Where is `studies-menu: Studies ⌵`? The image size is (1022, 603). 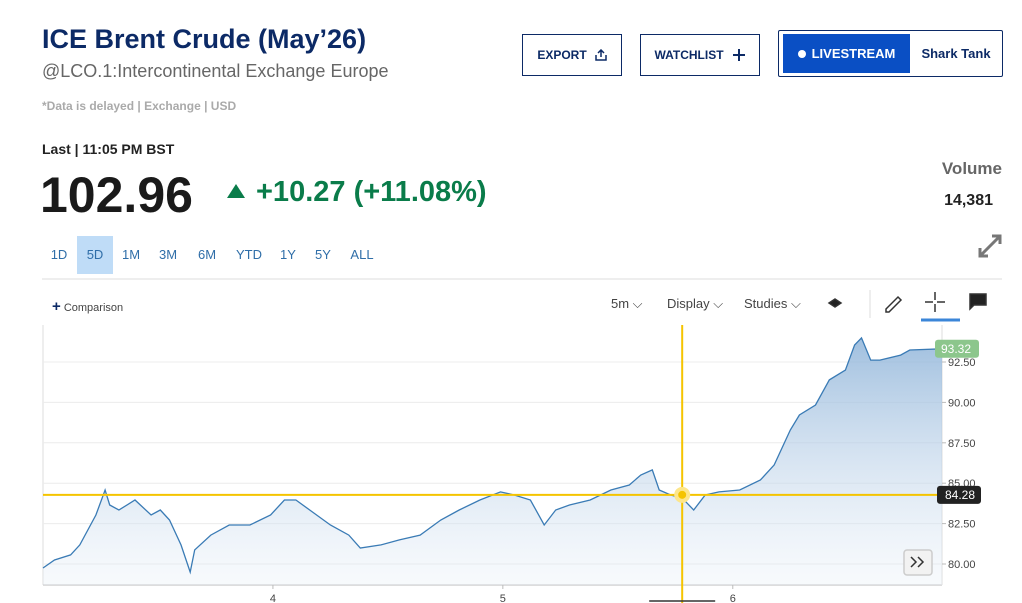 studies-menu: Studies ⌵ is located at coordinates (772, 303).